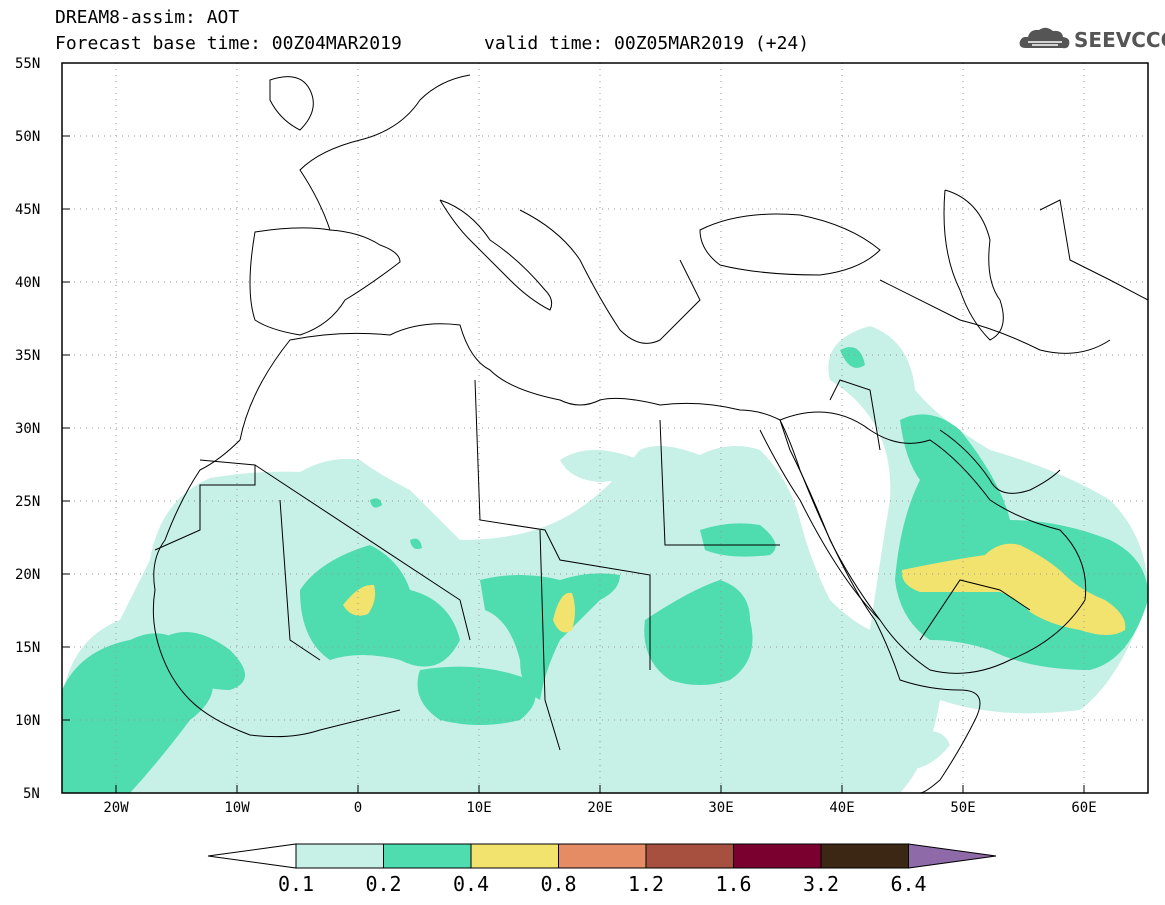 The image size is (1165, 905). What do you see at coordinates (252, 856) in the screenshot?
I see `colorbar-under-arrow` at bounding box center [252, 856].